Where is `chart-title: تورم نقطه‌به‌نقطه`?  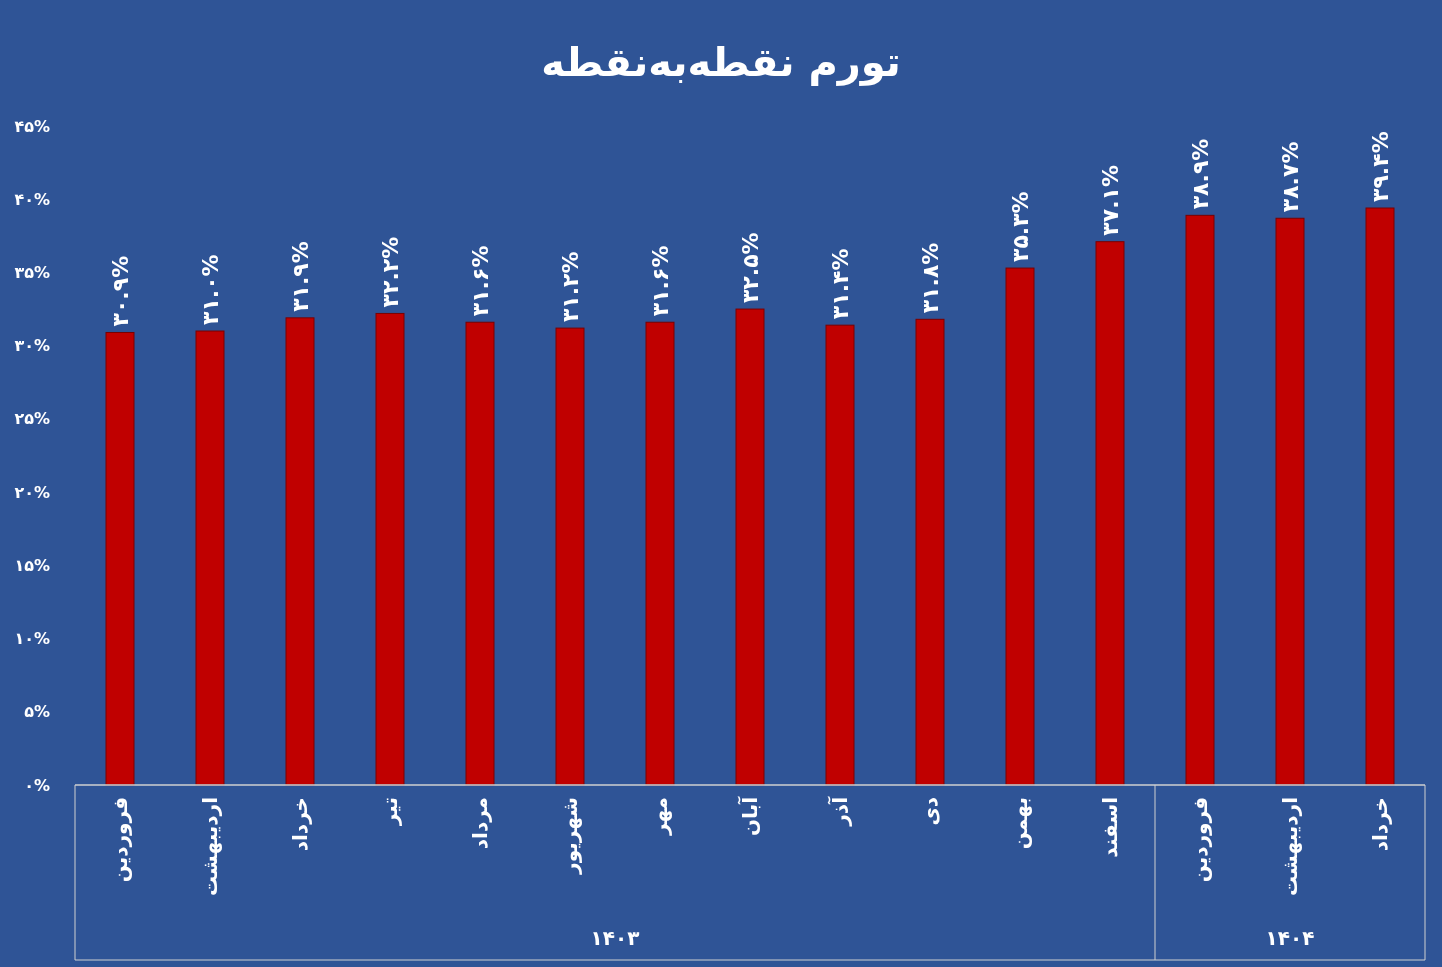
chart-title: تورم نقطه‌به‌نقطه is located at coordinates (721, 62).